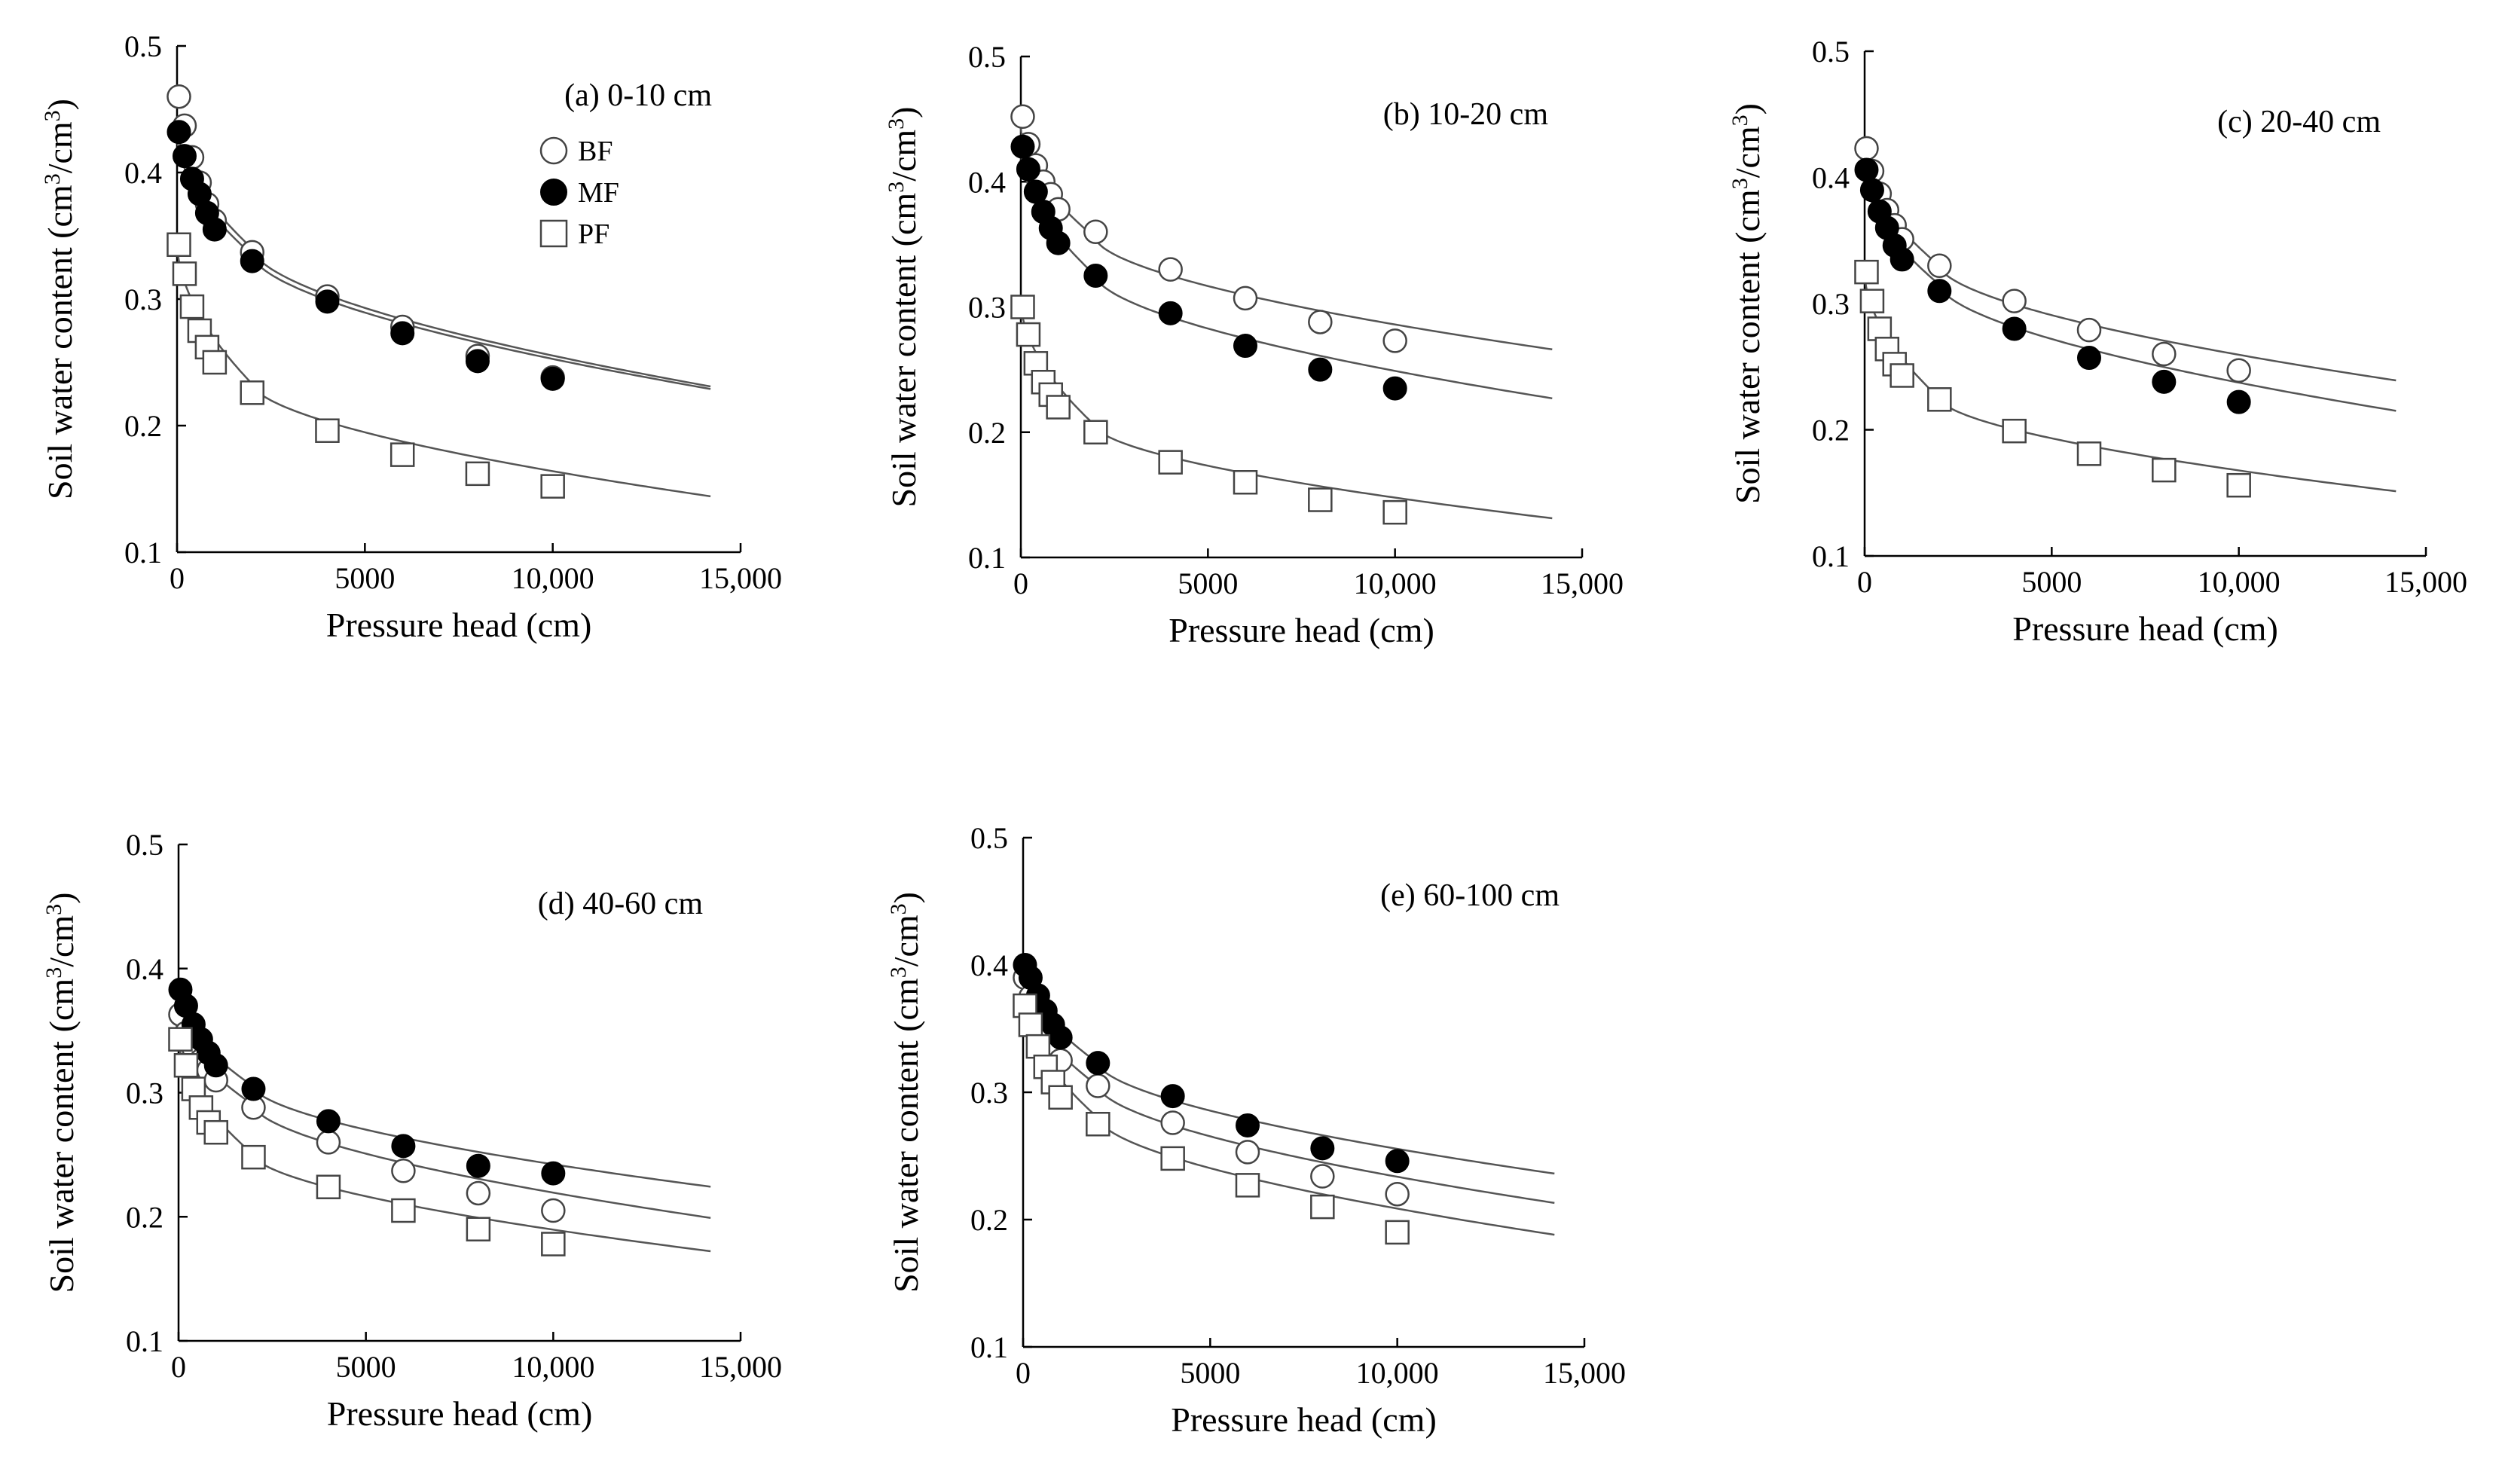 The width and height of the screenshot is (2502, 1484). I want to click on panel-label: (b) 10-20 cm, so click(1466, 114).